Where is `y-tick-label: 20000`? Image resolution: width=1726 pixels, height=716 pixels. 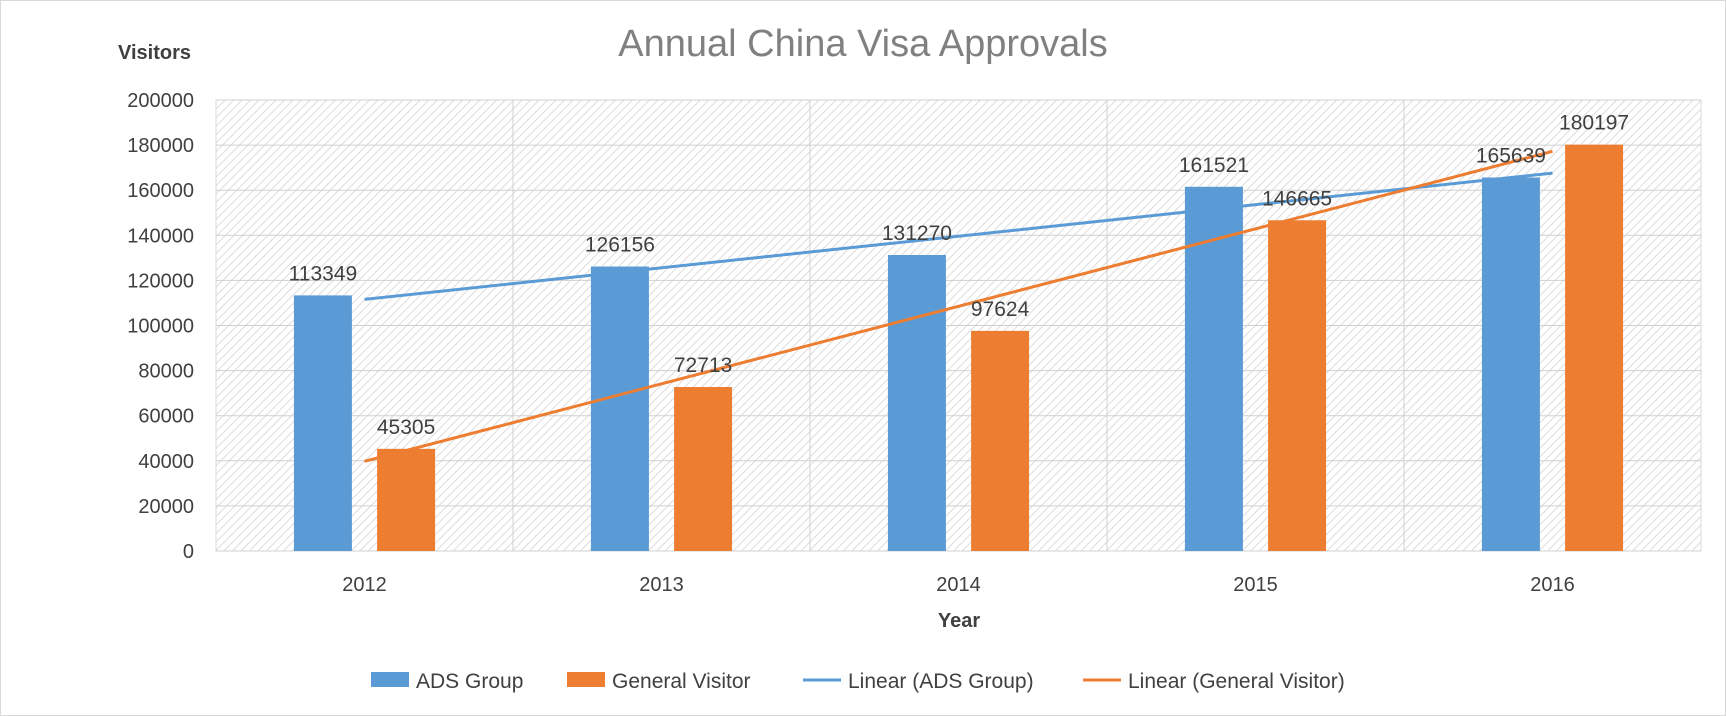 y-tick-label: 20000 is located at coordinates (166, 507).